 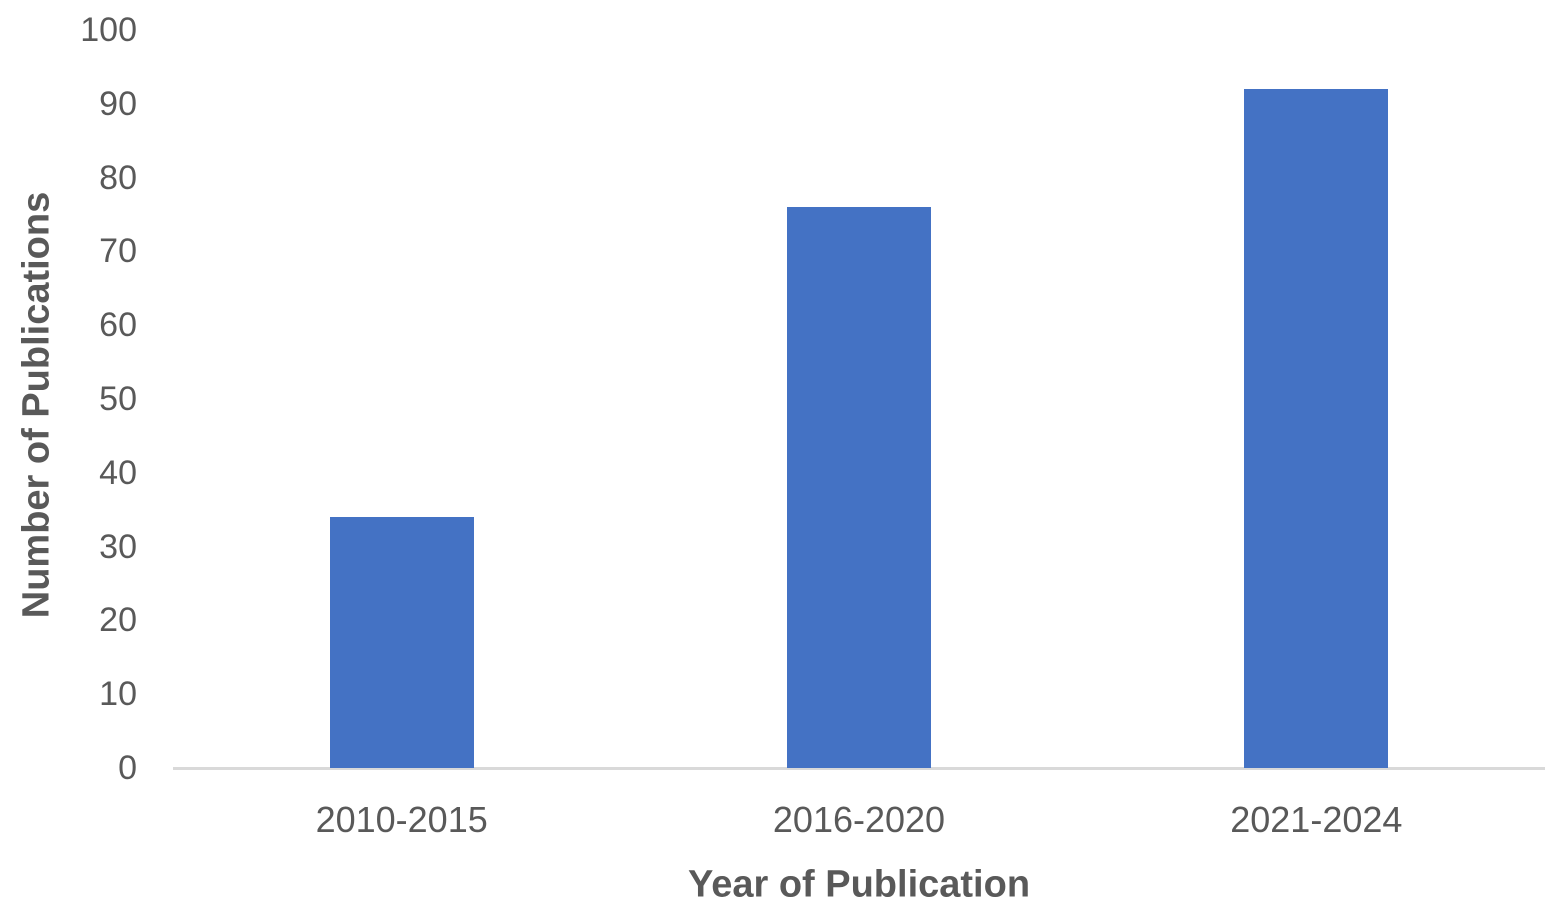 What do you see at coordinates (108, 30) in the screenshot?
I see `y-tick-100: 100` at bounding box center [108, 30].